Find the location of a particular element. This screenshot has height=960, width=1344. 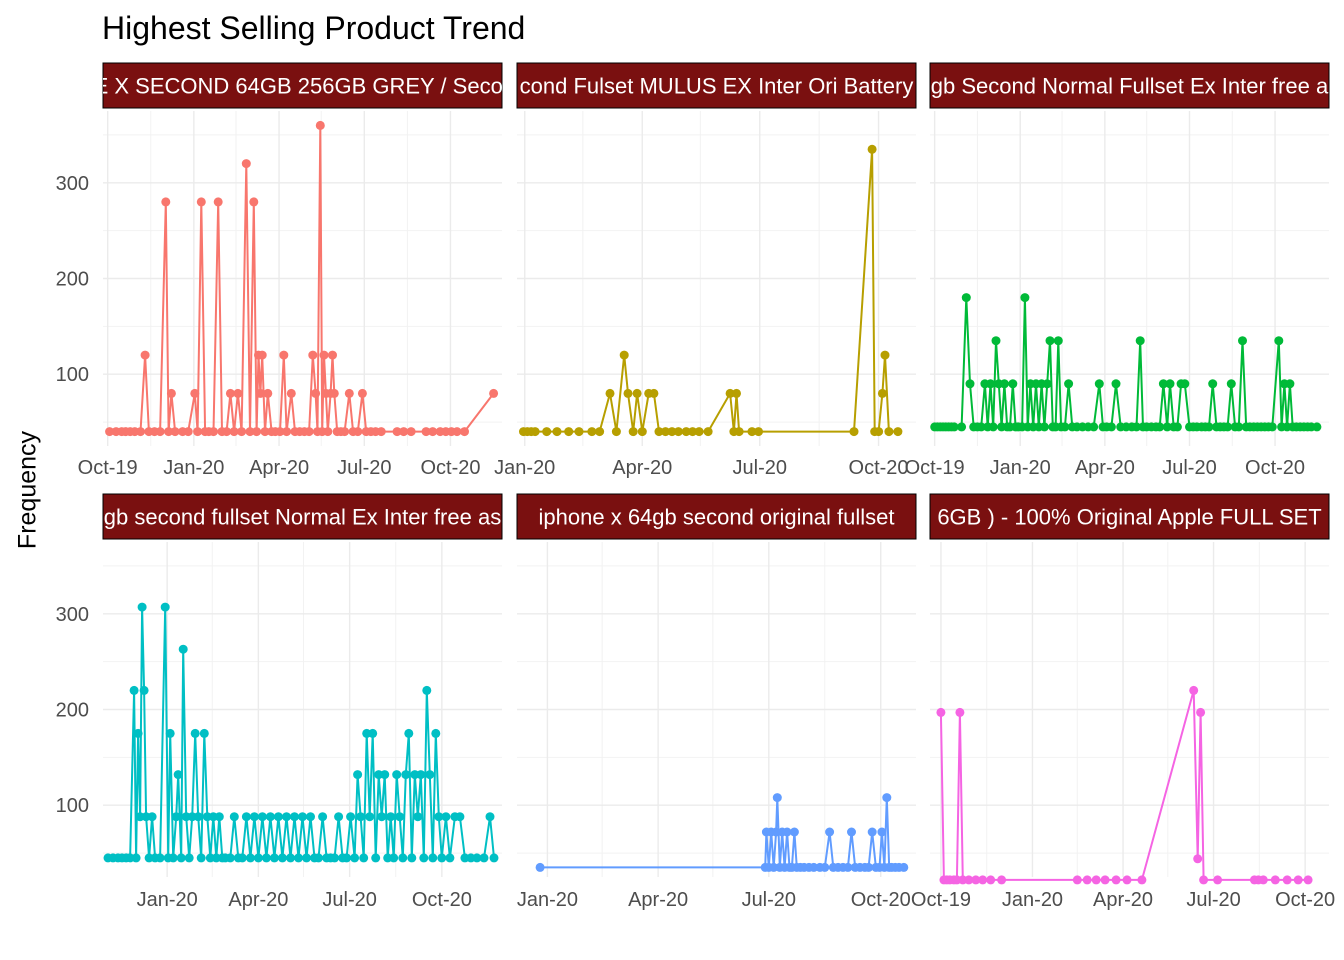

x-tick-label: Oct-20 is located at coordinates (1275, 468).